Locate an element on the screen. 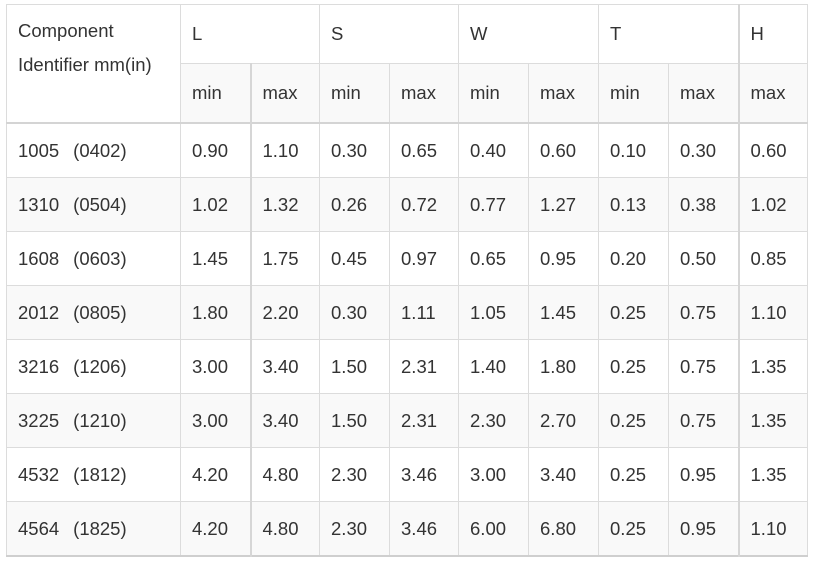 The image size is (816, 562). cell-t-min: 0.10 is located at coordinates (634, 150).